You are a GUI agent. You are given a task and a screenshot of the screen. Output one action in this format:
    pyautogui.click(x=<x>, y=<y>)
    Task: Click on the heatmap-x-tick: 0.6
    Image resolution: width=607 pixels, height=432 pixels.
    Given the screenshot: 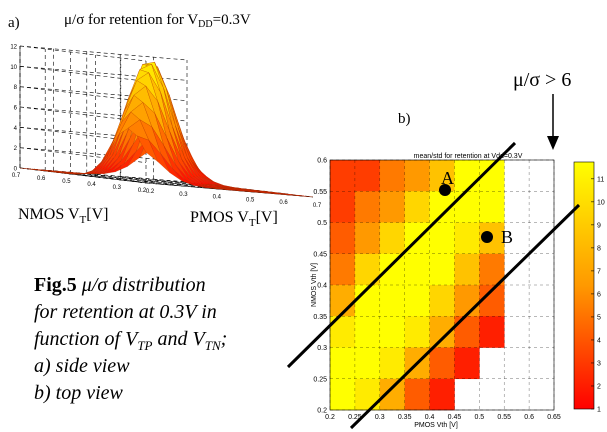 What is the action you would take?
    pyautogui.click(x=529, y=417)
    